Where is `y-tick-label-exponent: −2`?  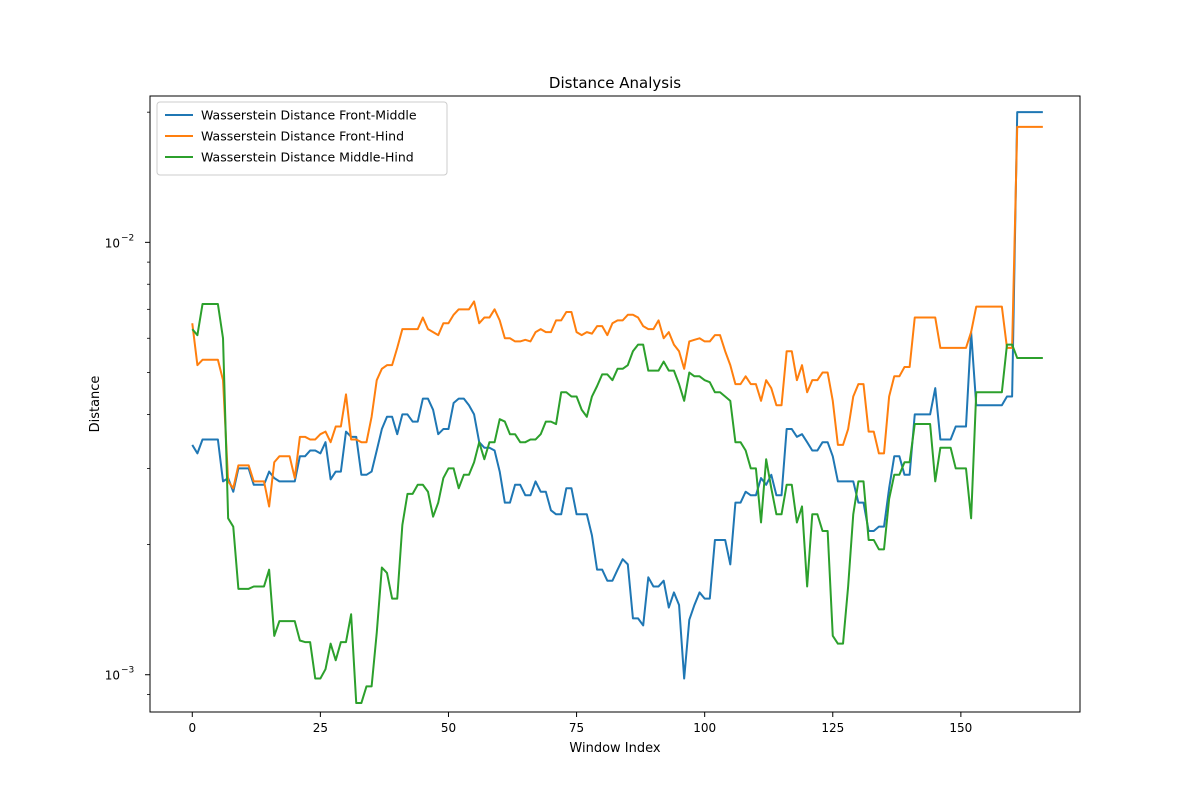 y-tick-label-exponent: −2 is located at coordinates (127, 238).